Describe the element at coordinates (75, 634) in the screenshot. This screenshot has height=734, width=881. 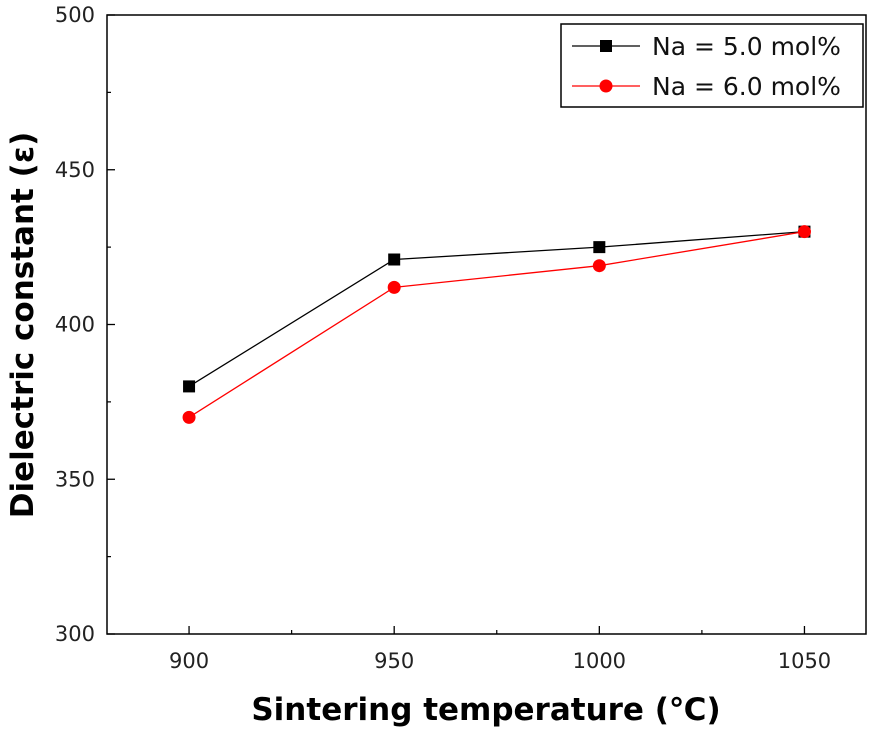
I see `y-tick-label: 300` at that location.